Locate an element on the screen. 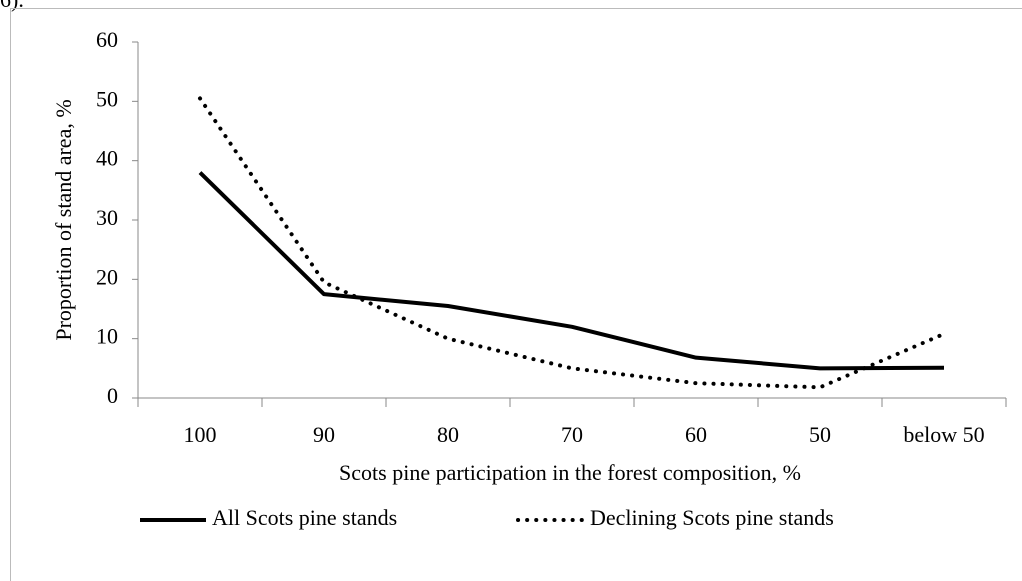 This screenshot has height=581, width=1022. caption-fragment: 6). is located at coordinates (12, 6).